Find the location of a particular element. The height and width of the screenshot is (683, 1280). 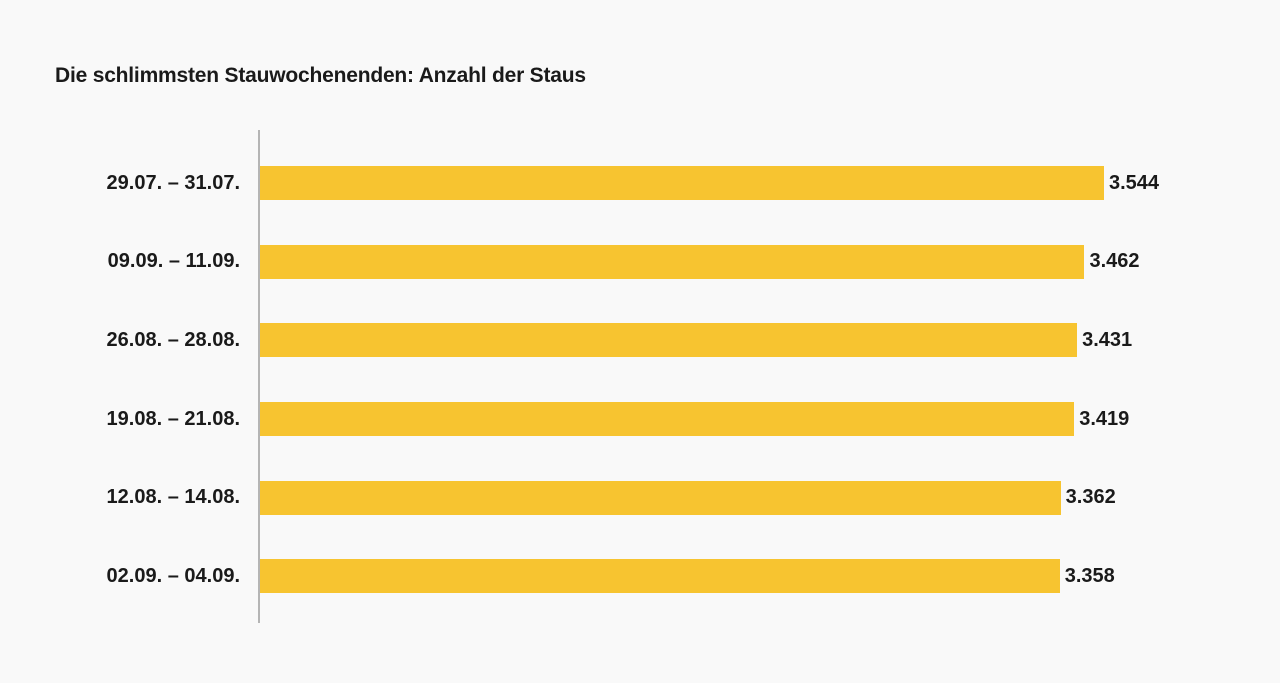

category-row: 02.09. – 04.09. is located at coordinates (129, 576).